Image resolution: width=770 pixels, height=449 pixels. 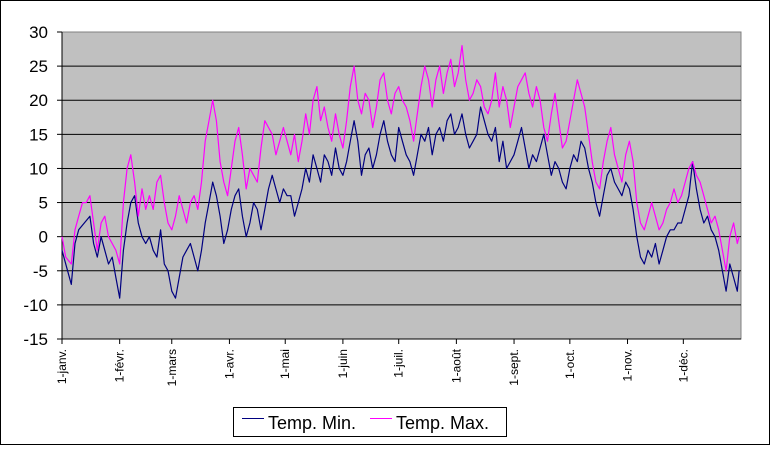 What do you see at coordinates (62, 366) in the screenshot?
I see `x-tick-label: 1-janv.` at bounding box center [62, 366].